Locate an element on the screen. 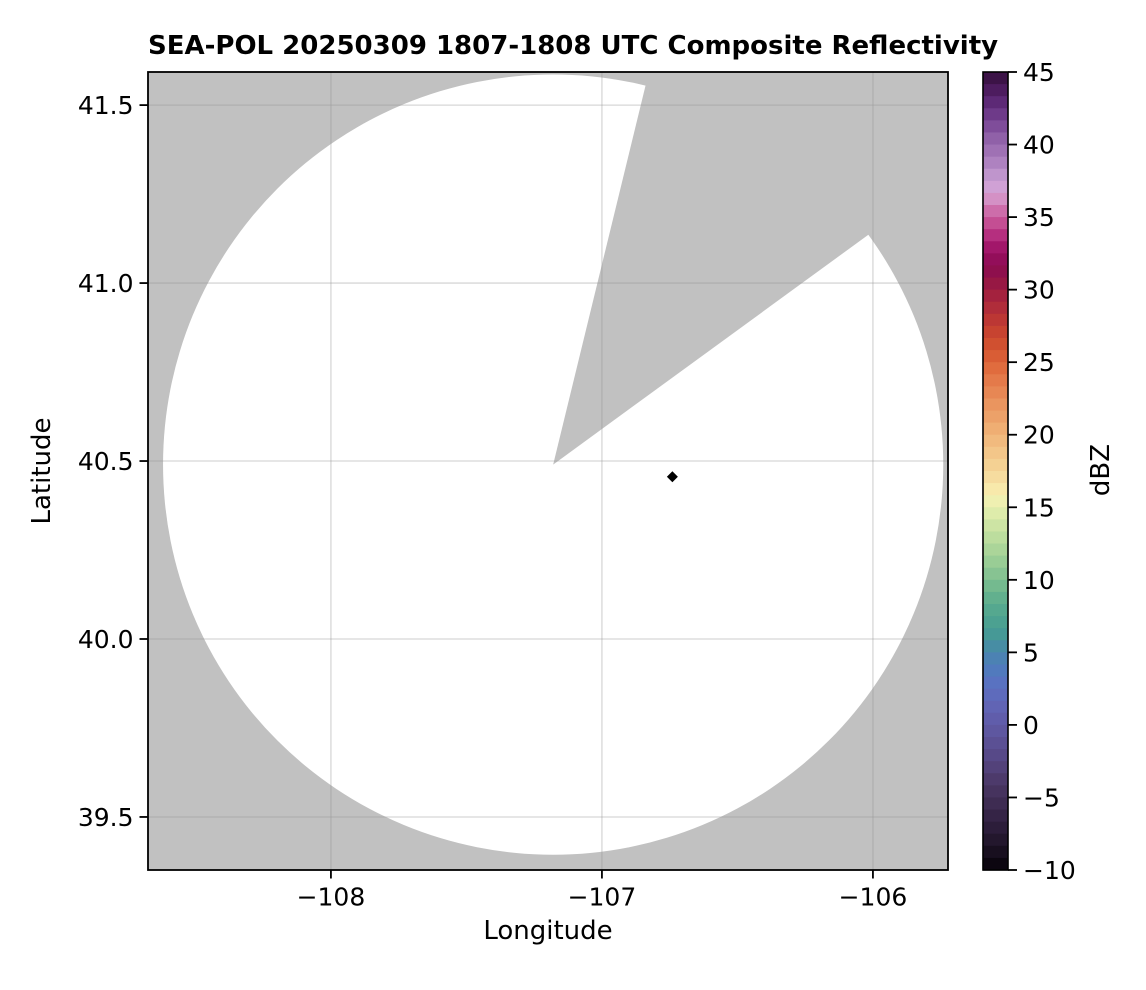  y-tick-label: 41.0 is located at coordinates (106, 283).